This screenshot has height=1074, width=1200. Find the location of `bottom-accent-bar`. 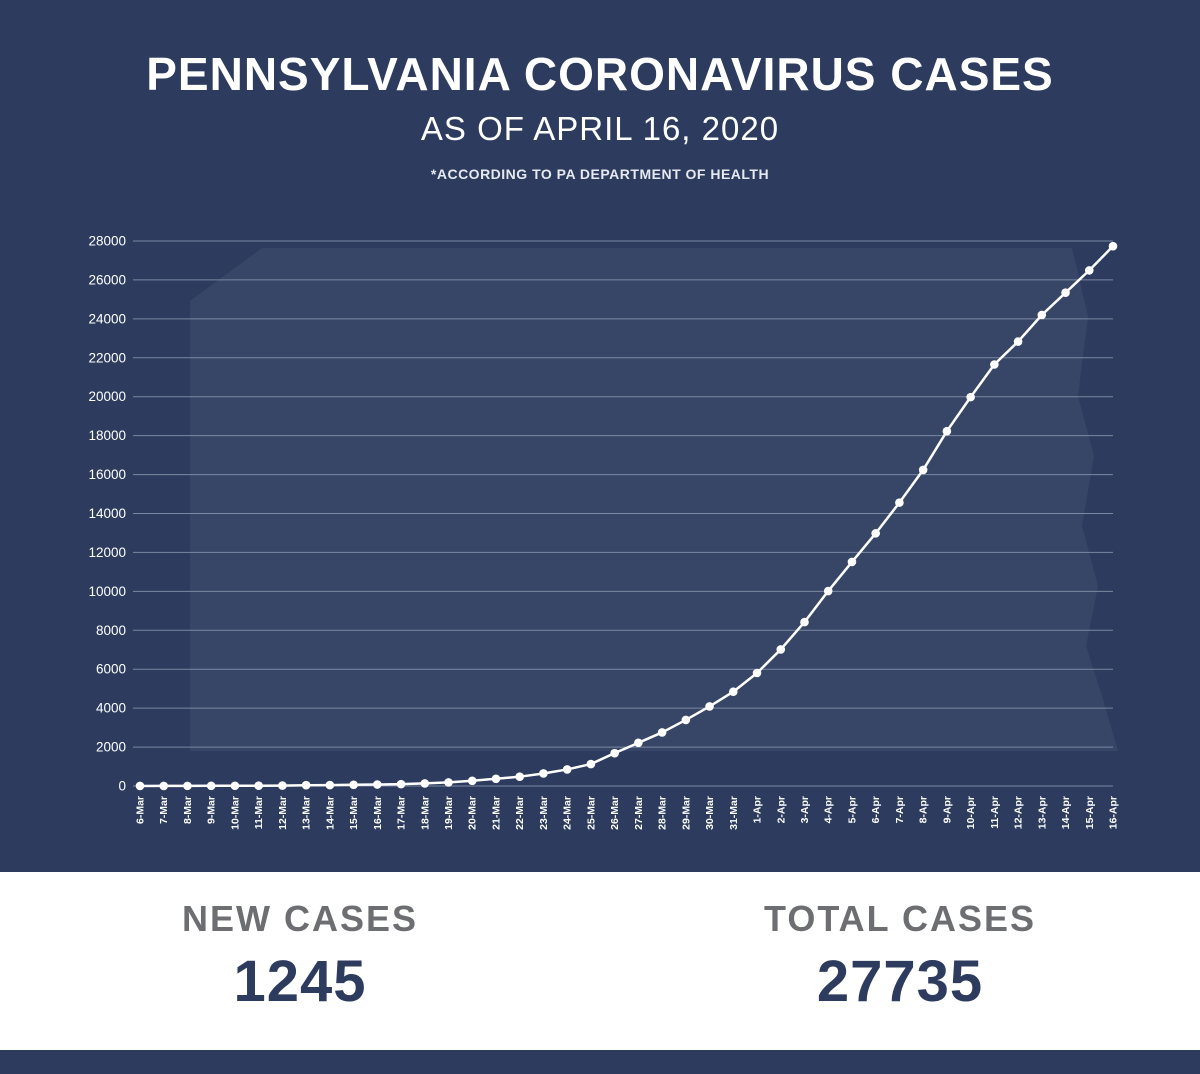

bottom-accent-bar is located at coordinates (600, 1062).